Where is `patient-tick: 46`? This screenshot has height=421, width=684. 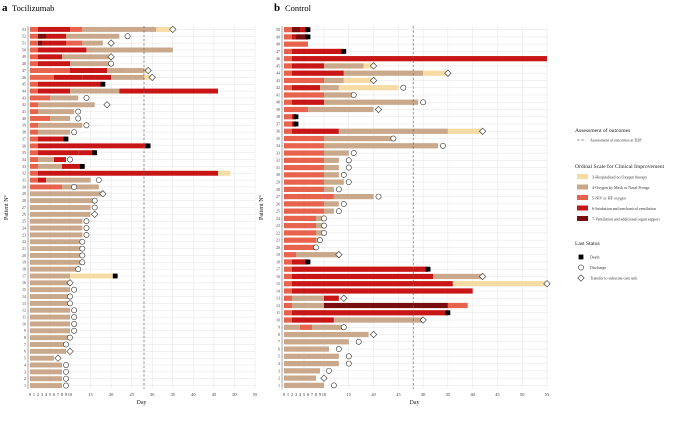 patient-tick: 46 is located at coordinates (278, 58).